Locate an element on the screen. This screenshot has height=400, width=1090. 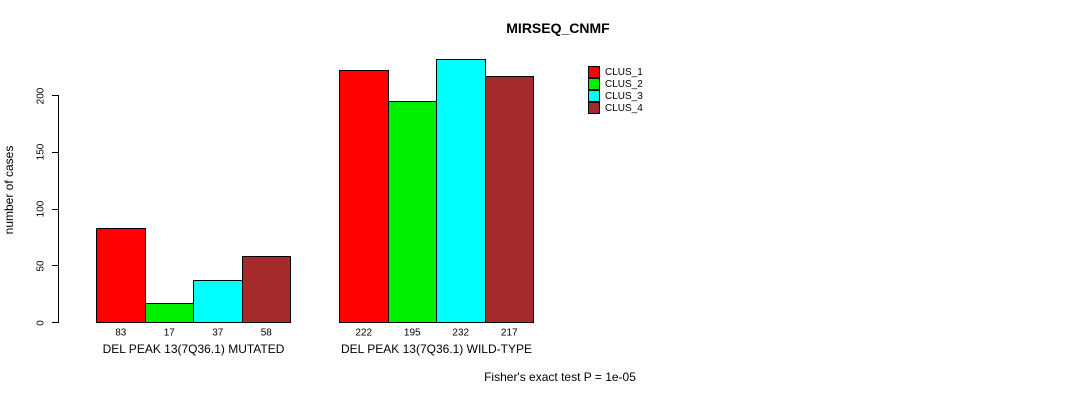
bar-clus_4-group2 is located at coordinates (509, 199).